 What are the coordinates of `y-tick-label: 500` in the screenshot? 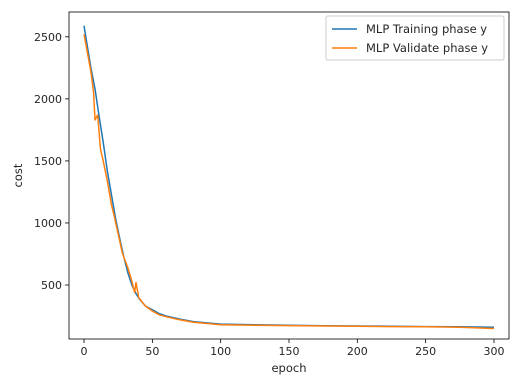 It's located at (51, 285).